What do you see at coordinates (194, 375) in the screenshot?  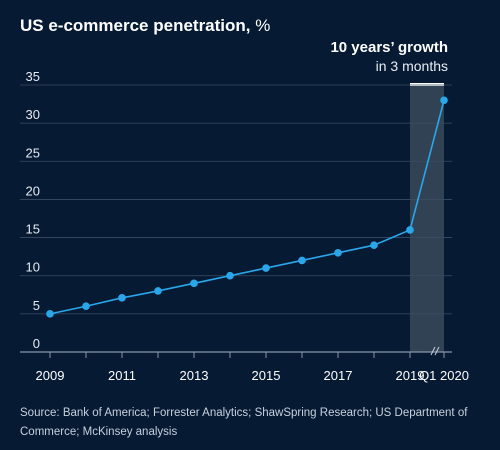 I see `x-tick-label: 2013` at bounding box center [194, 375].